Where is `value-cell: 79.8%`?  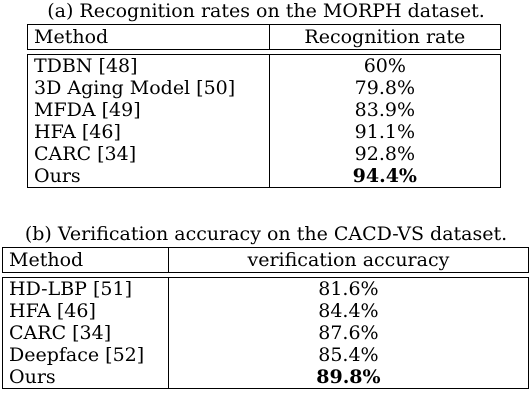
value-cell: 79.8% is located at coordinates (385, 88).